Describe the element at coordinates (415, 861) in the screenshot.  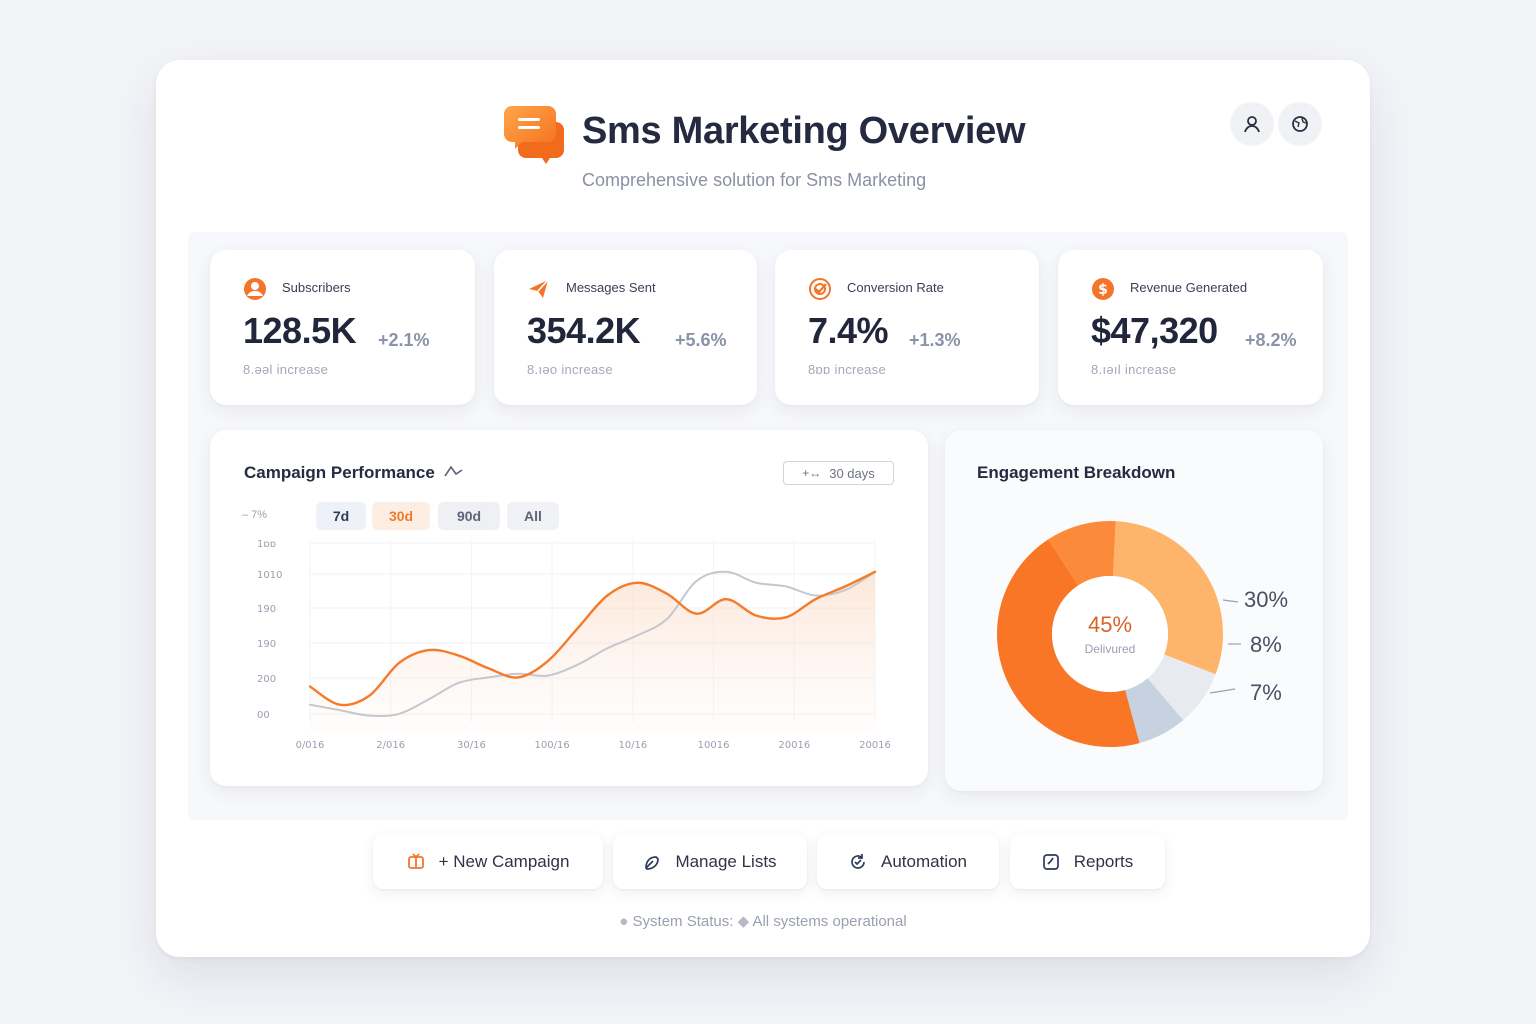
I see `new-campaign-icon` at that location.